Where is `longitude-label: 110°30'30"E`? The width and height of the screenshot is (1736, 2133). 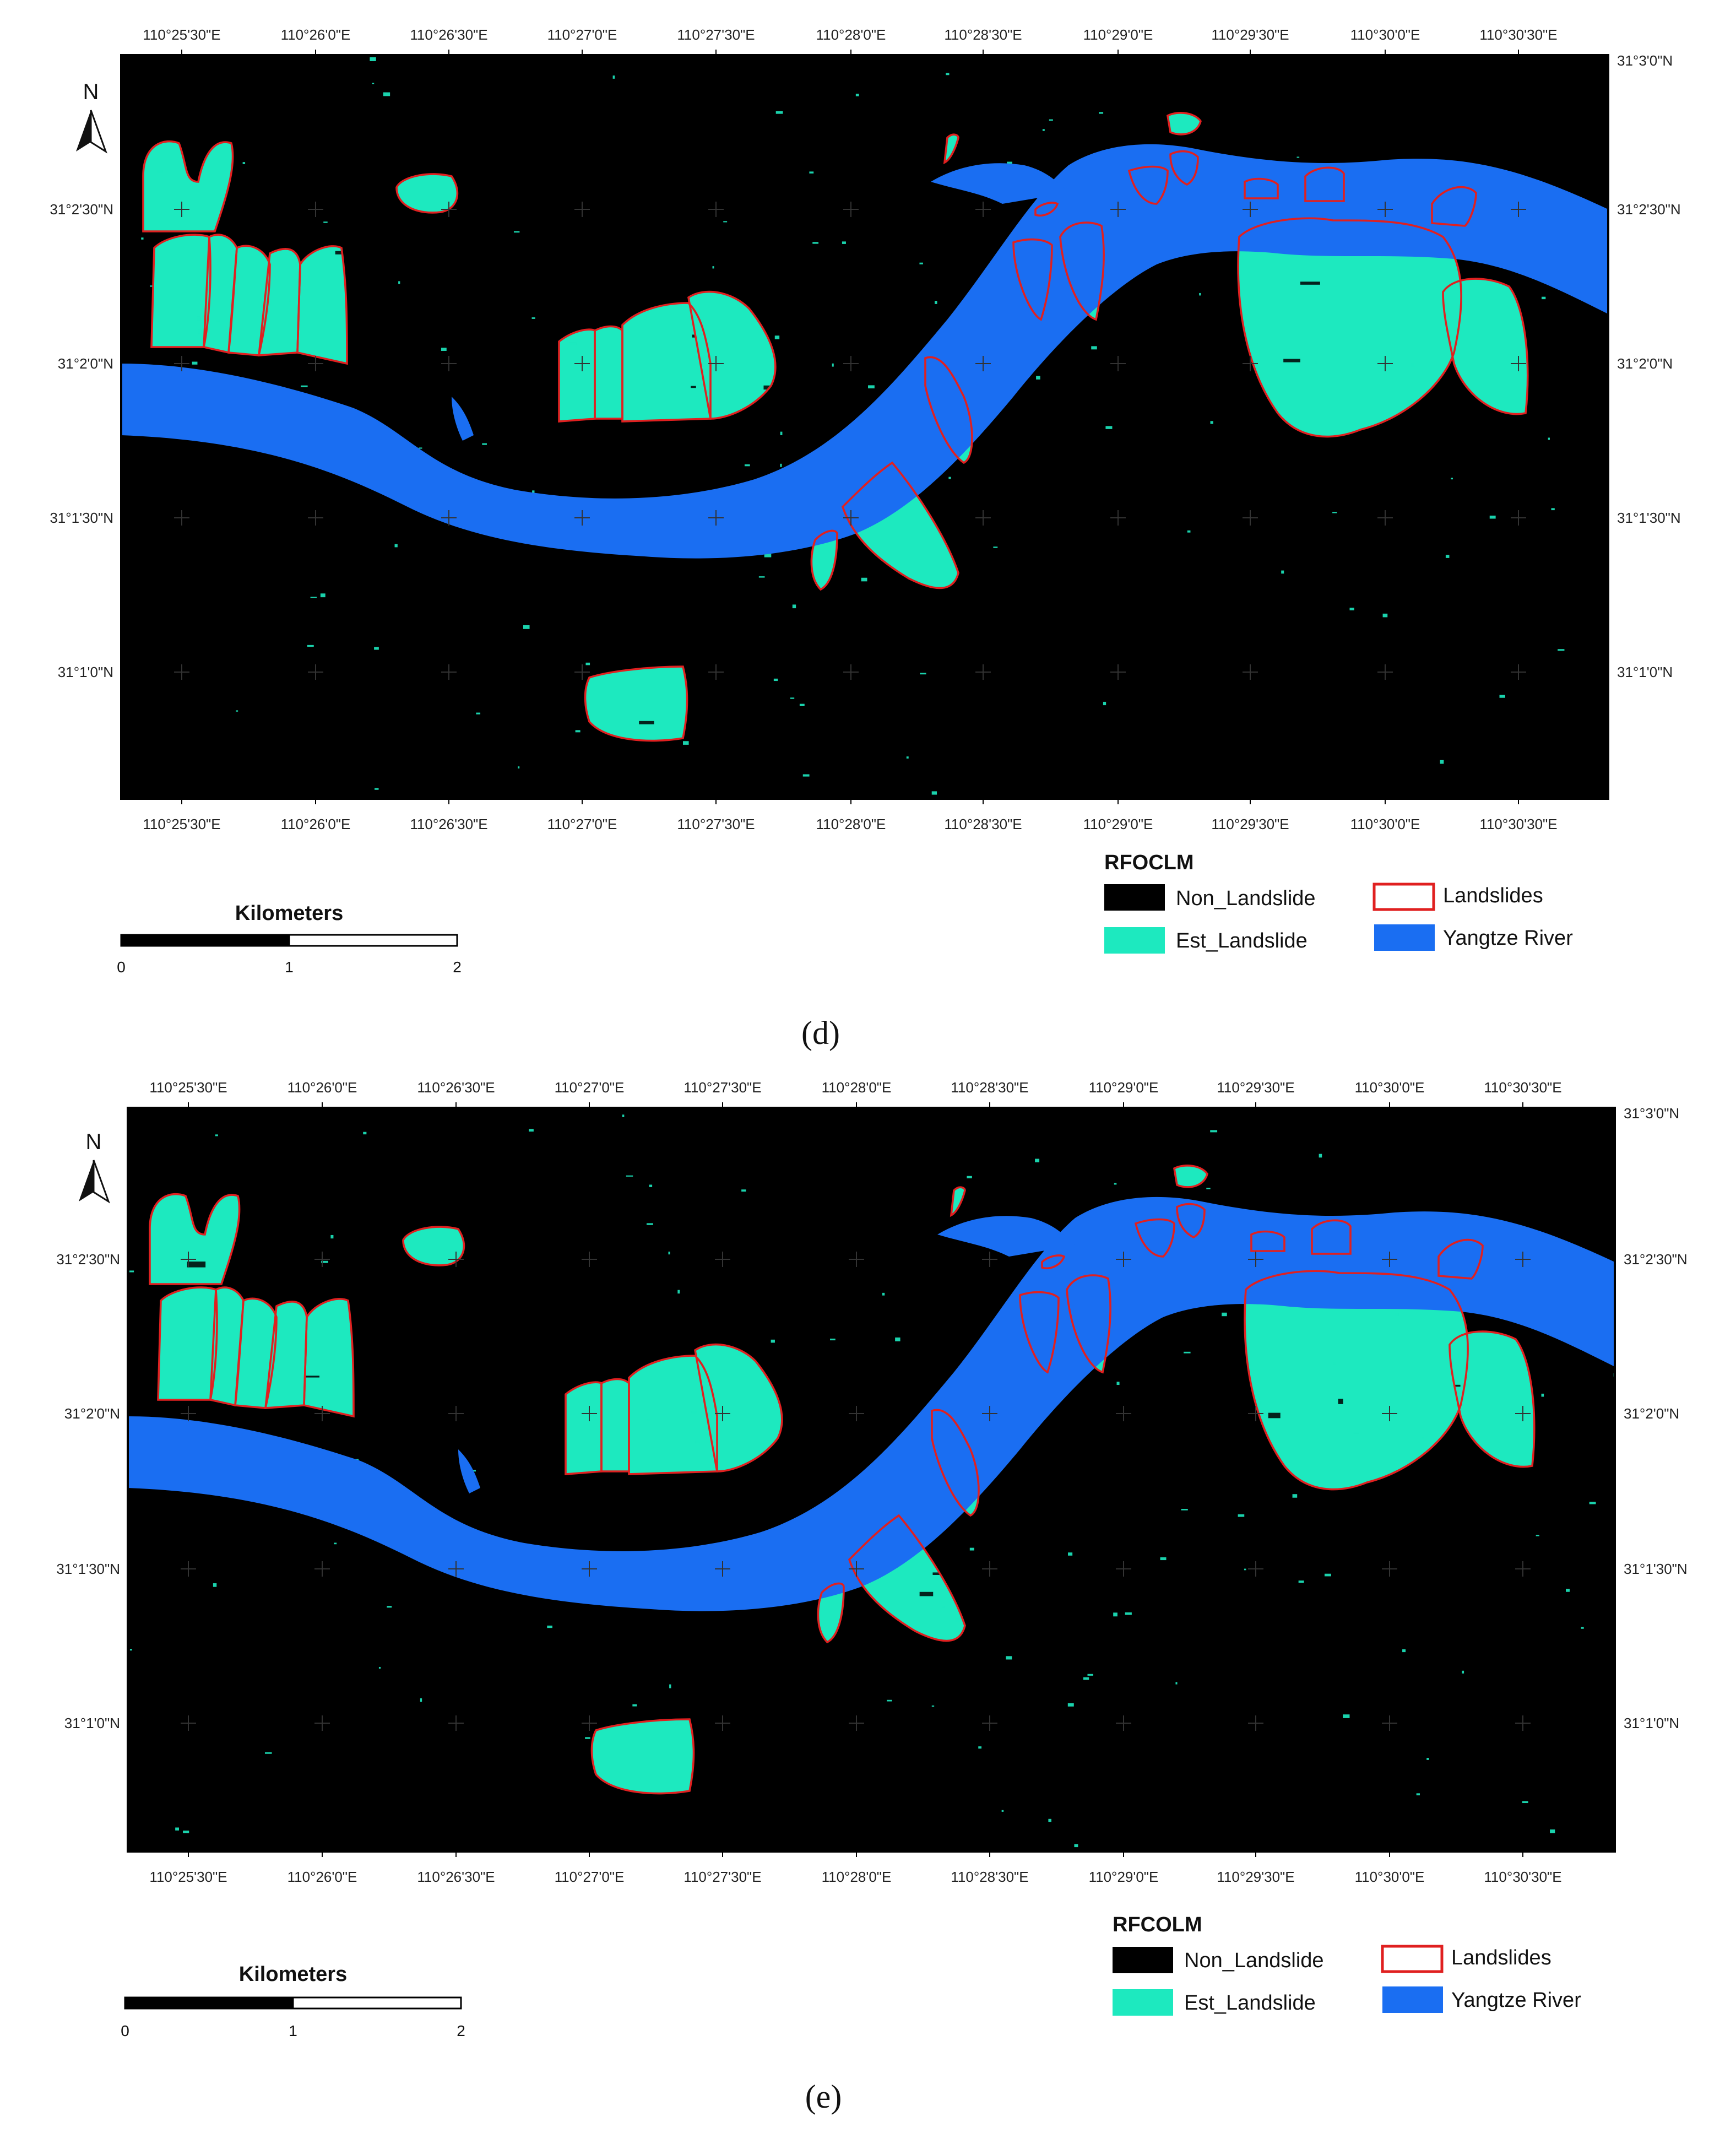
longitude-label: 110°30'30"E is located at coordinates (1522, 1877).